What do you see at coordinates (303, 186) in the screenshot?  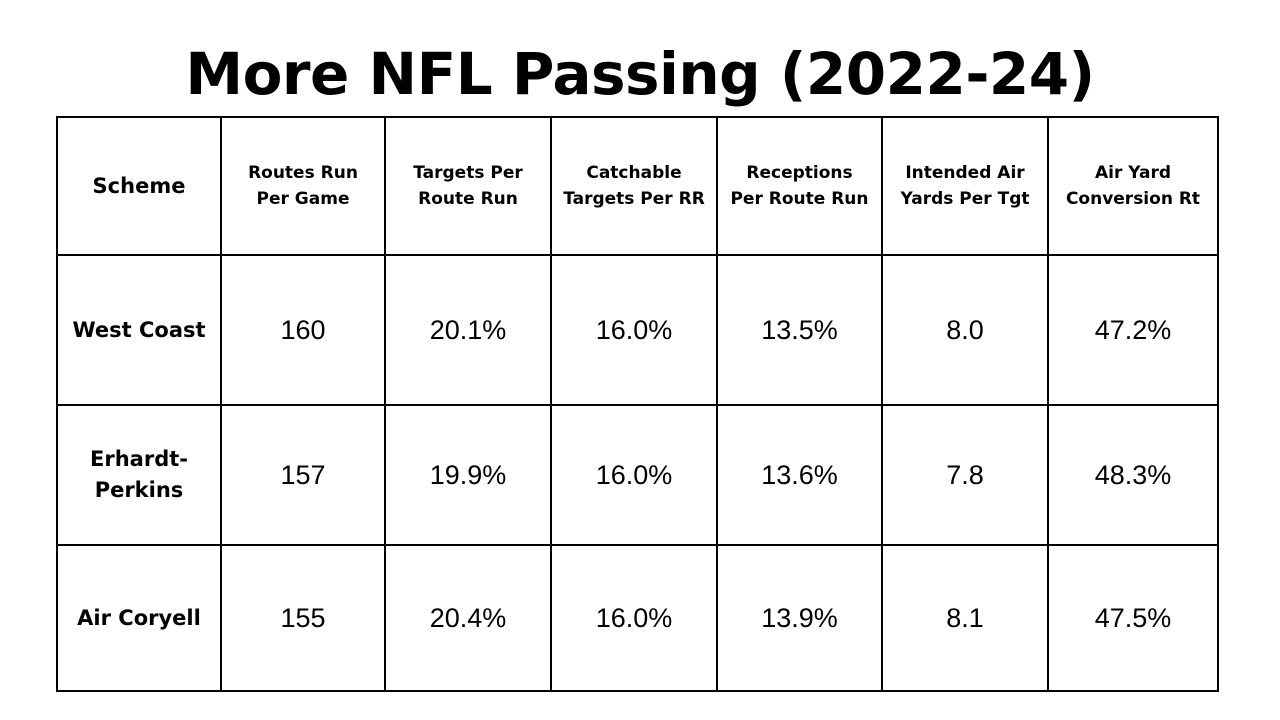 I see `column-header-routes-run: Routes Run Per Game` at bounding box center [303, 186].